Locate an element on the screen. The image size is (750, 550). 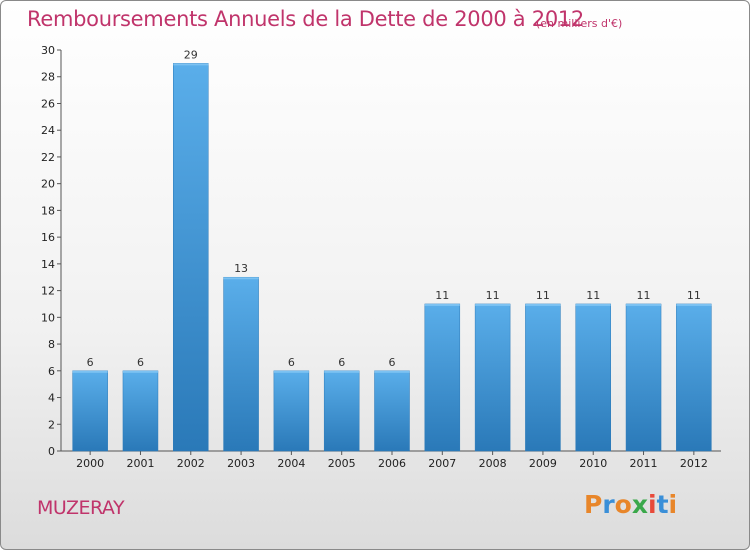
logo-letter: t is located at coordinates (662, 504).